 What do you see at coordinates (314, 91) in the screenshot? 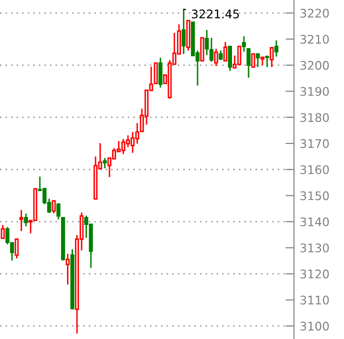
I see `y-tick-label: 3190` at bounding box center [314, 91].